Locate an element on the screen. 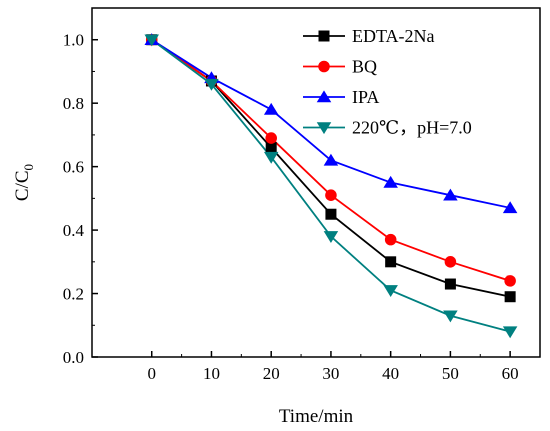  x-tick-label: 60 is located at coordinates (510, 373).